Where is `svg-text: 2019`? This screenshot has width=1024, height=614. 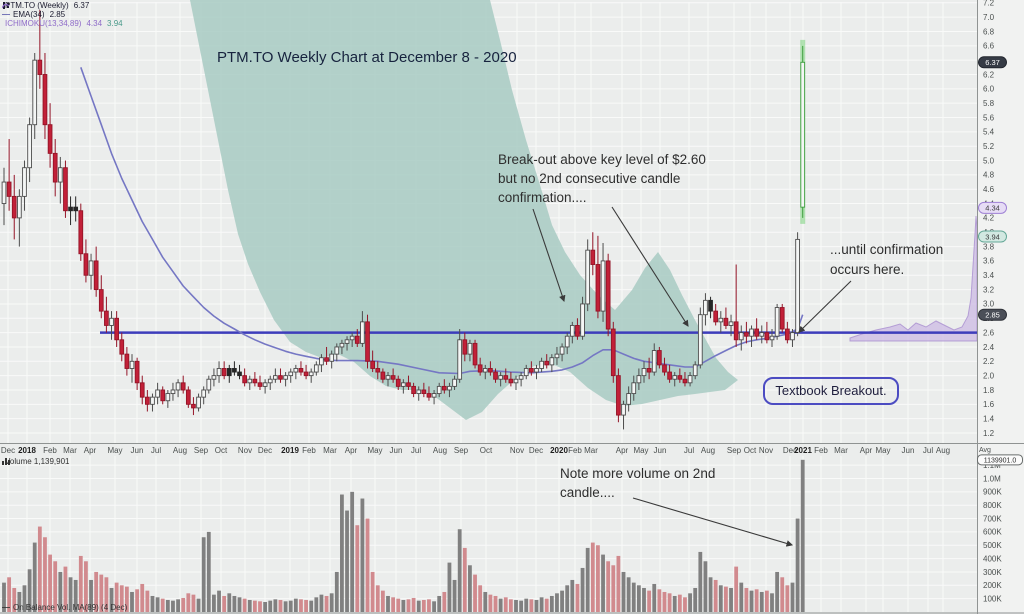 svg-text: 2019 is located at coordinates (290, 450).